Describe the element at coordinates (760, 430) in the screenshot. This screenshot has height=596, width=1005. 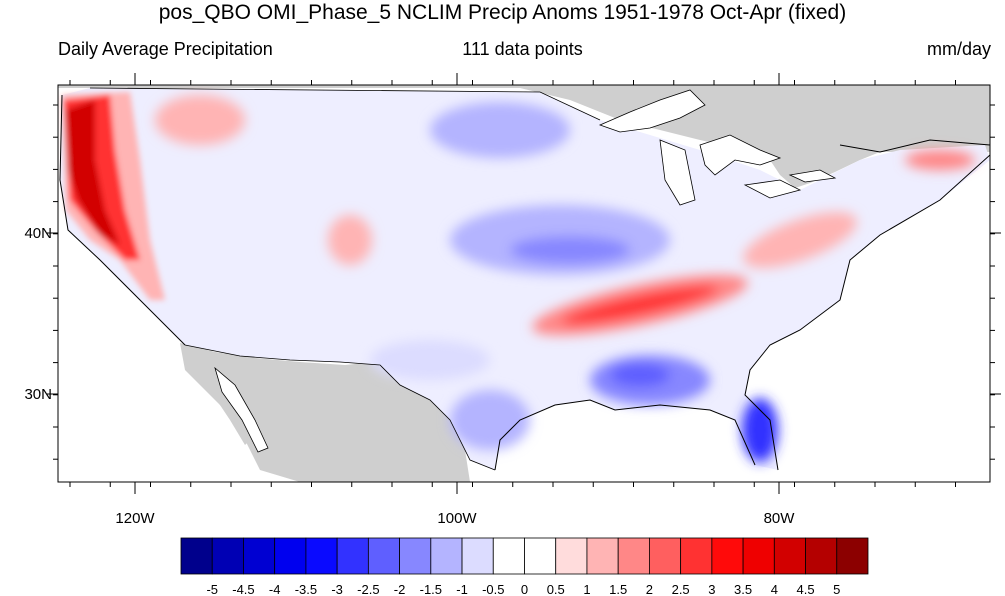
I see `blue-anomaly-florida` at that location.